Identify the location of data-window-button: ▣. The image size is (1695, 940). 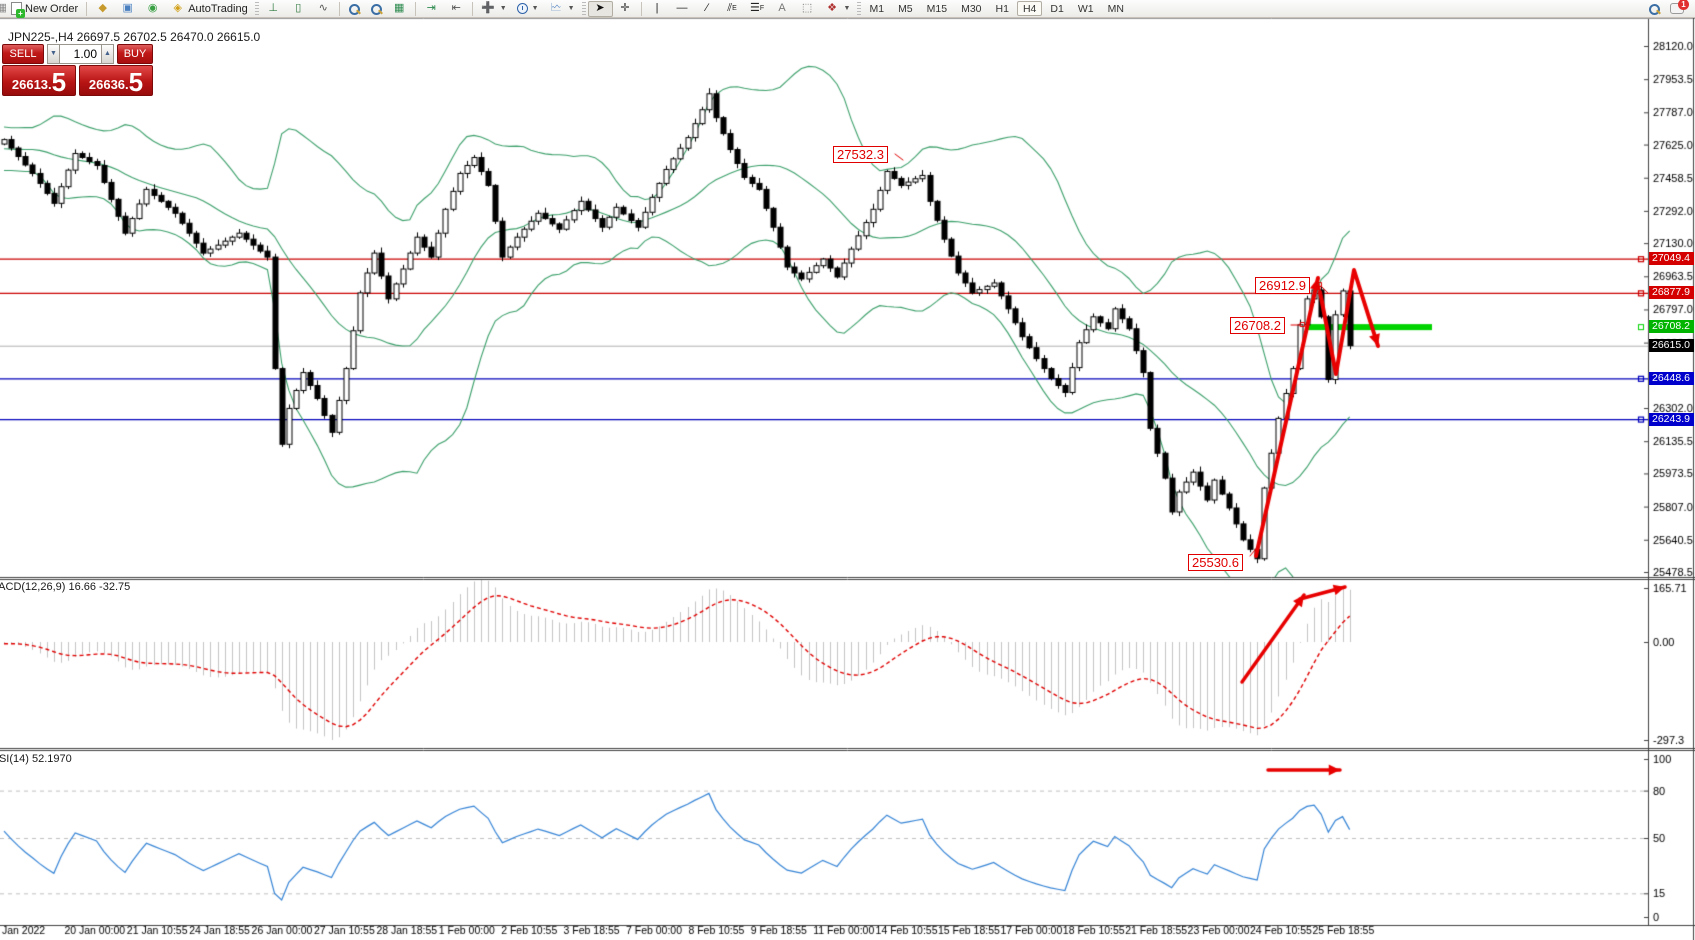
(127, 9).